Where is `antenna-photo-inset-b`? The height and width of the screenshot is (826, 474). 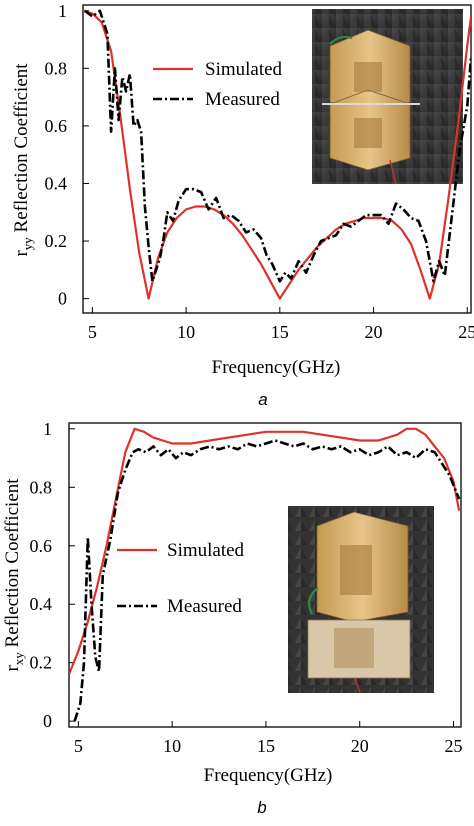
antenna-photo-inset-b is located at coordinates (361, 600).